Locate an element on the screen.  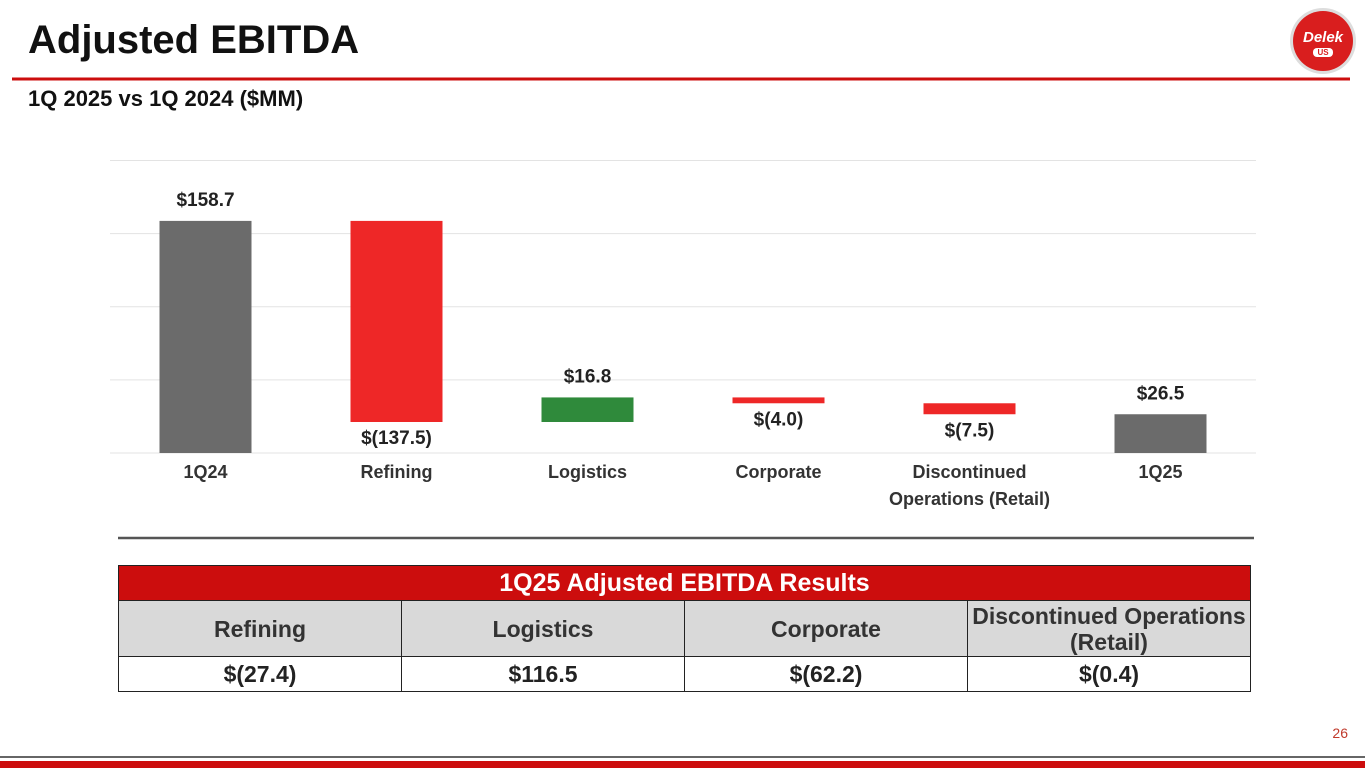
logo-badge is located at coordinates (1323, 52).